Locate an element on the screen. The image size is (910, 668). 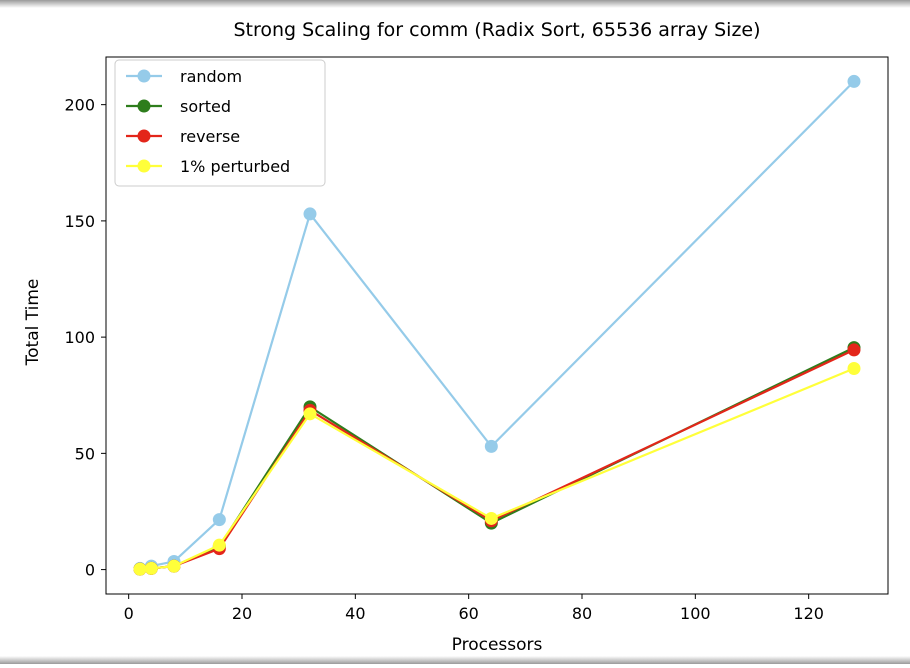
y-axis: 0 50 100 150 200 is located at coordinates (85, 338).